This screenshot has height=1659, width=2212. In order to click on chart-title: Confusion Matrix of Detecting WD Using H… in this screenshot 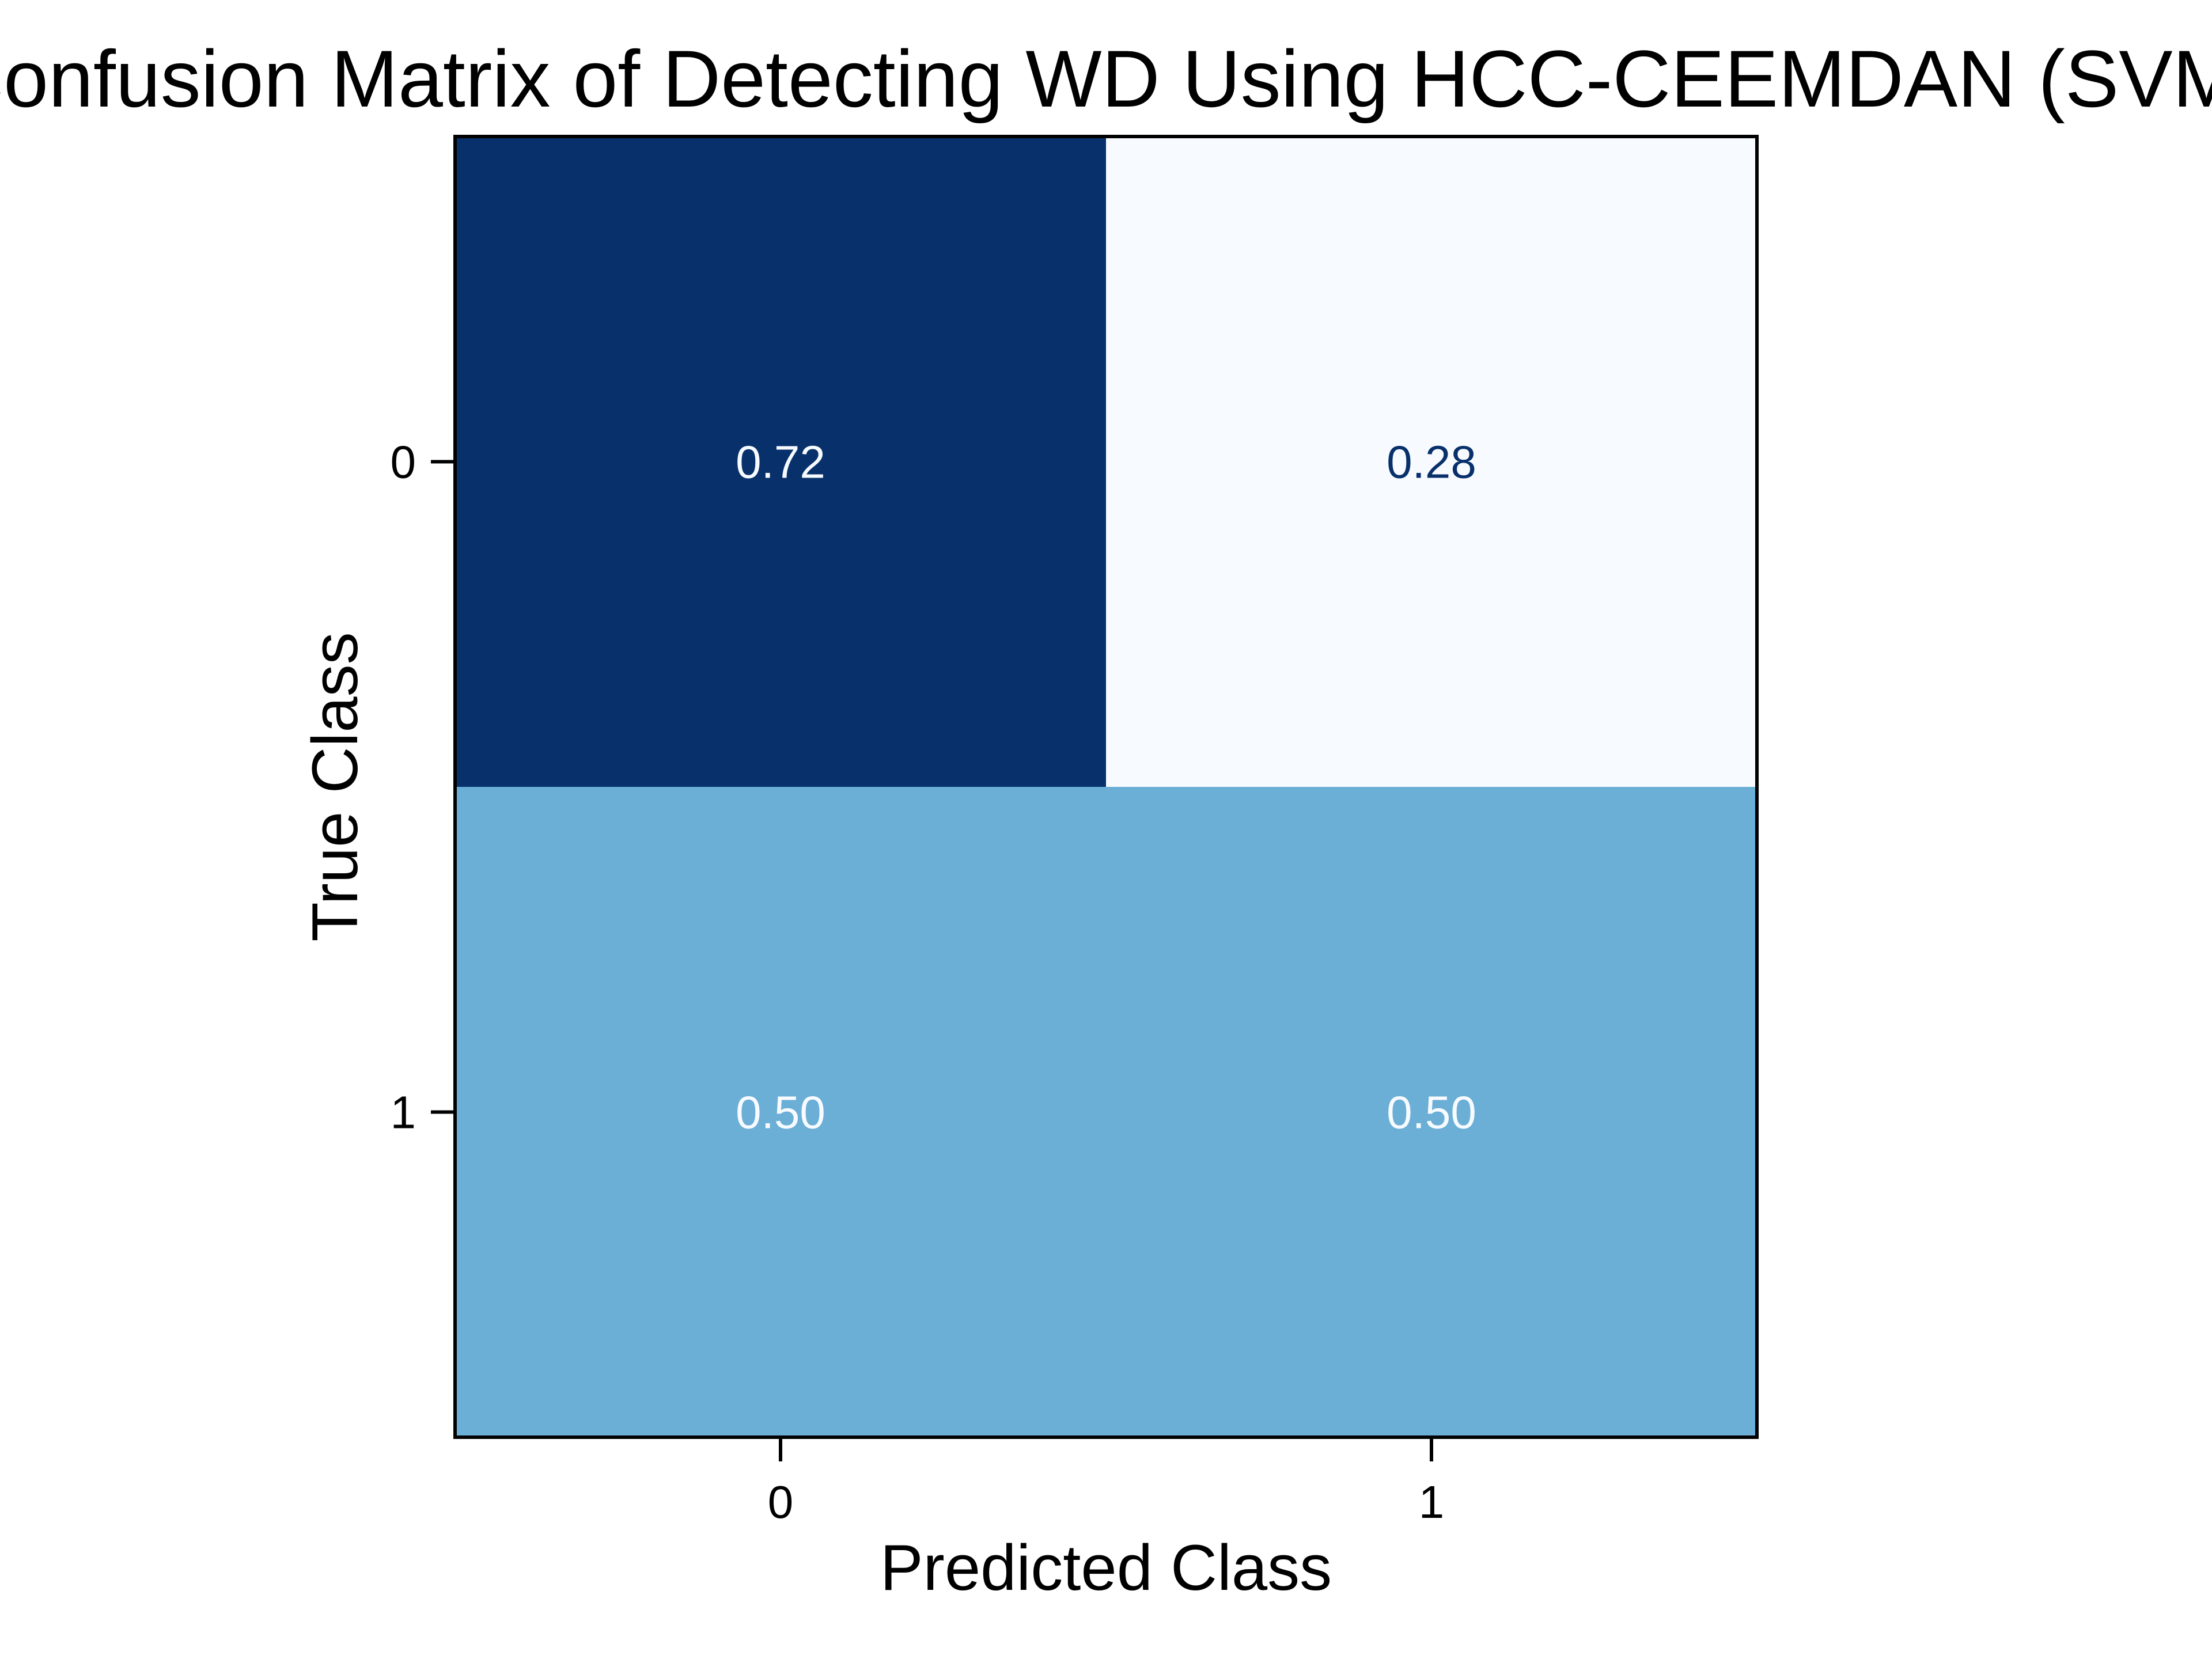, I will do `click(1106, 78)`.